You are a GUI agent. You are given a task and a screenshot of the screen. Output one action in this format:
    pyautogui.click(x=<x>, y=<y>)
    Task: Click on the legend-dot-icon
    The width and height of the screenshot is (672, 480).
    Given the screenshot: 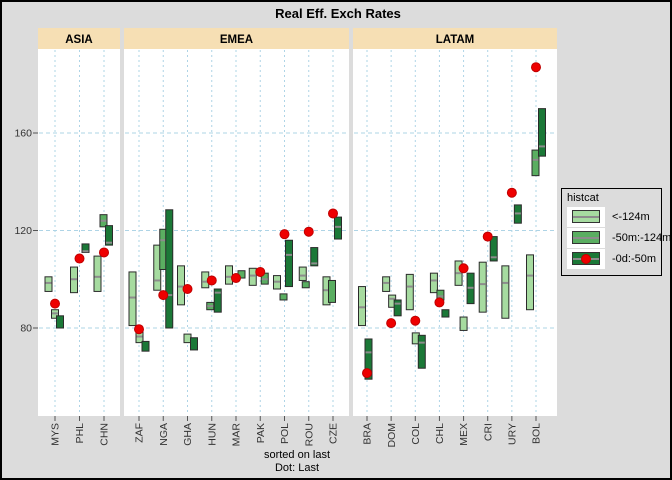 What is the action you would take?
    pyautogui.click(x=586, y=258)
    